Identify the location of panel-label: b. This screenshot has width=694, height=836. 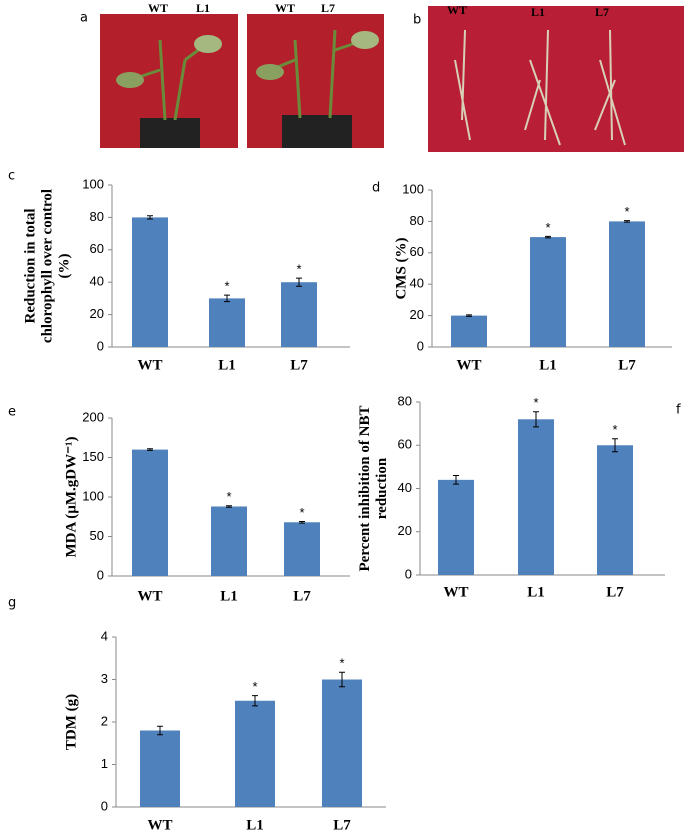
(417, 20).